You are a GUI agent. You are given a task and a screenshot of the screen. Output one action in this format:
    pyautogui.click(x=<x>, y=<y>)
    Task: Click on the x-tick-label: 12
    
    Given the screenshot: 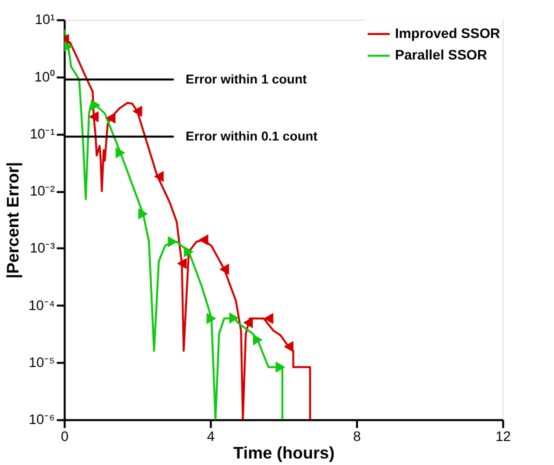 What is the action you would take?
    pyautogui.click(x=503, y=436)
    